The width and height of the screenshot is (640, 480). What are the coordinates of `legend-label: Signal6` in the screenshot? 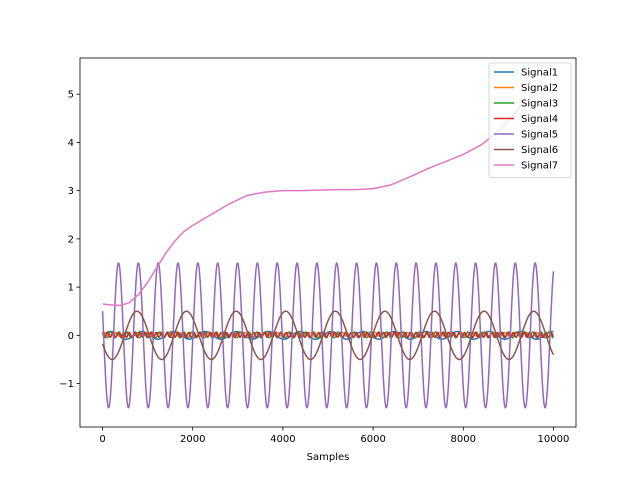 It's located at (539, 150).